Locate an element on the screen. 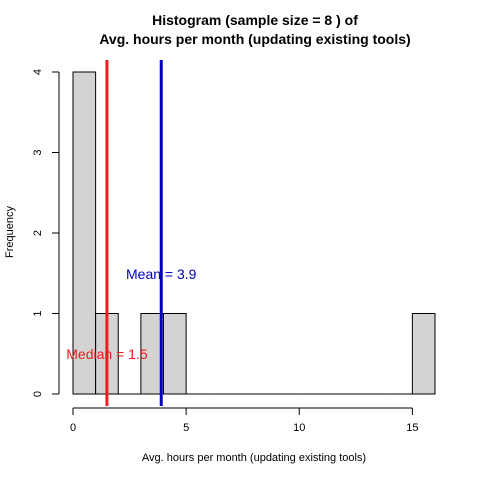 This screenshot has height=480, width=480. y-tick-label: 2 is located at coordinates (38, 233).